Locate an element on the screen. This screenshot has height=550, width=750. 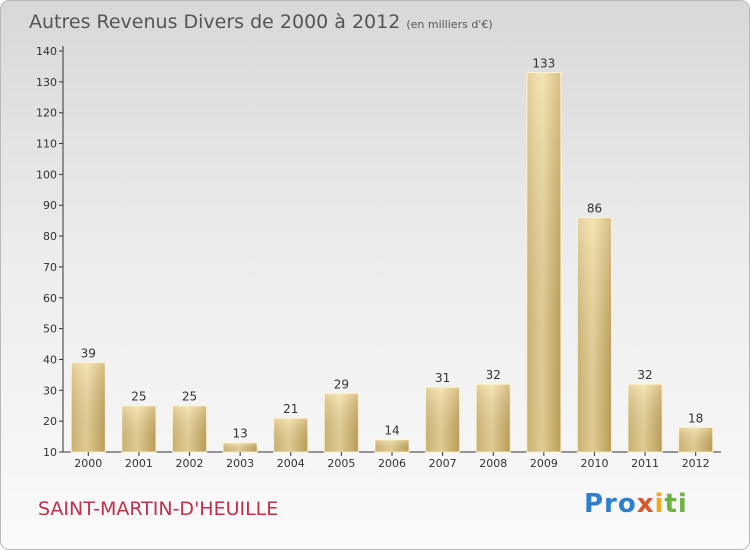
bar-value-label: 31 is located at coordinates (442, 378).